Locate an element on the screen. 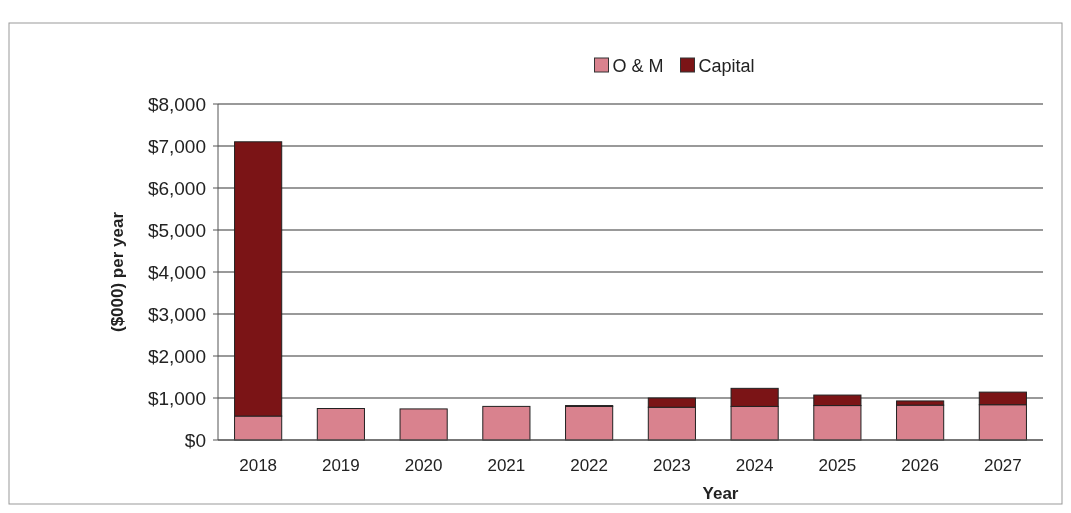 This screenshot has height=513, width=1071. x-tick-label: 2021 is located at coordinates (506, 465).